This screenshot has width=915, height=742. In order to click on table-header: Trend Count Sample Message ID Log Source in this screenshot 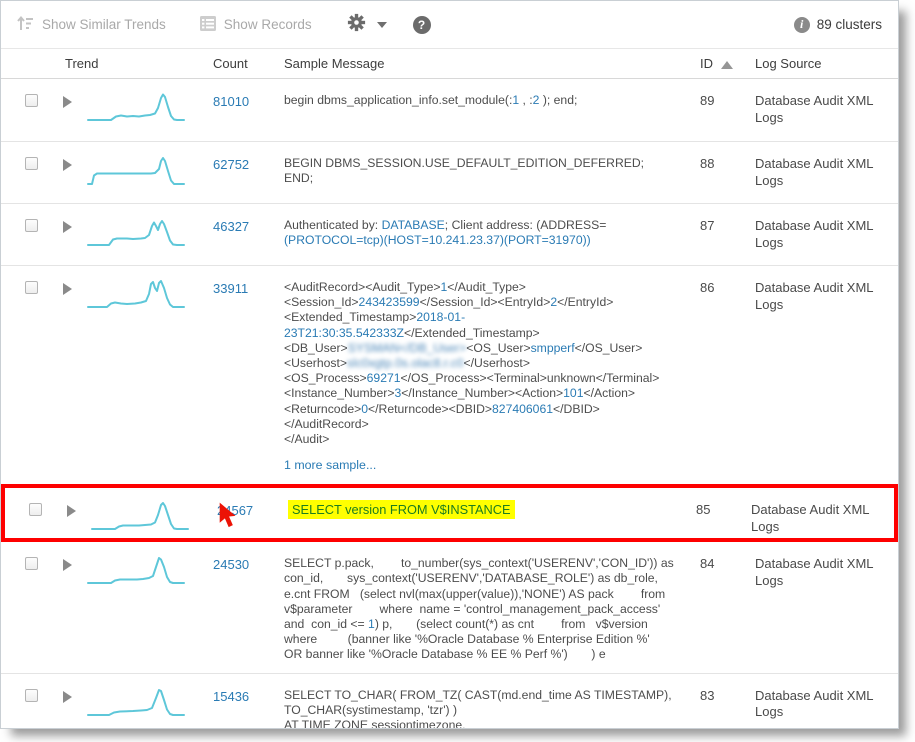, I will do `click(449, 64)`.